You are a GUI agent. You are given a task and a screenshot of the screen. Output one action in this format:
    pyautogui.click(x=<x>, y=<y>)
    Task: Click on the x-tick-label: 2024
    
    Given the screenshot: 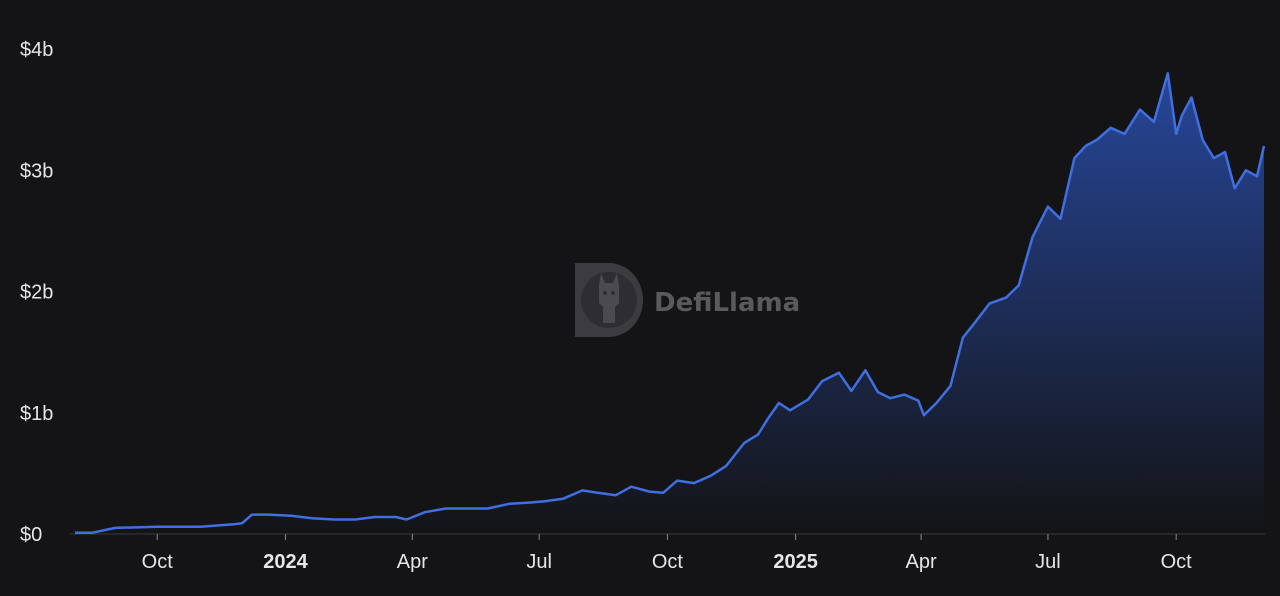 What is the action you would take?
    pyautogui.click(x=285, y=562)
    